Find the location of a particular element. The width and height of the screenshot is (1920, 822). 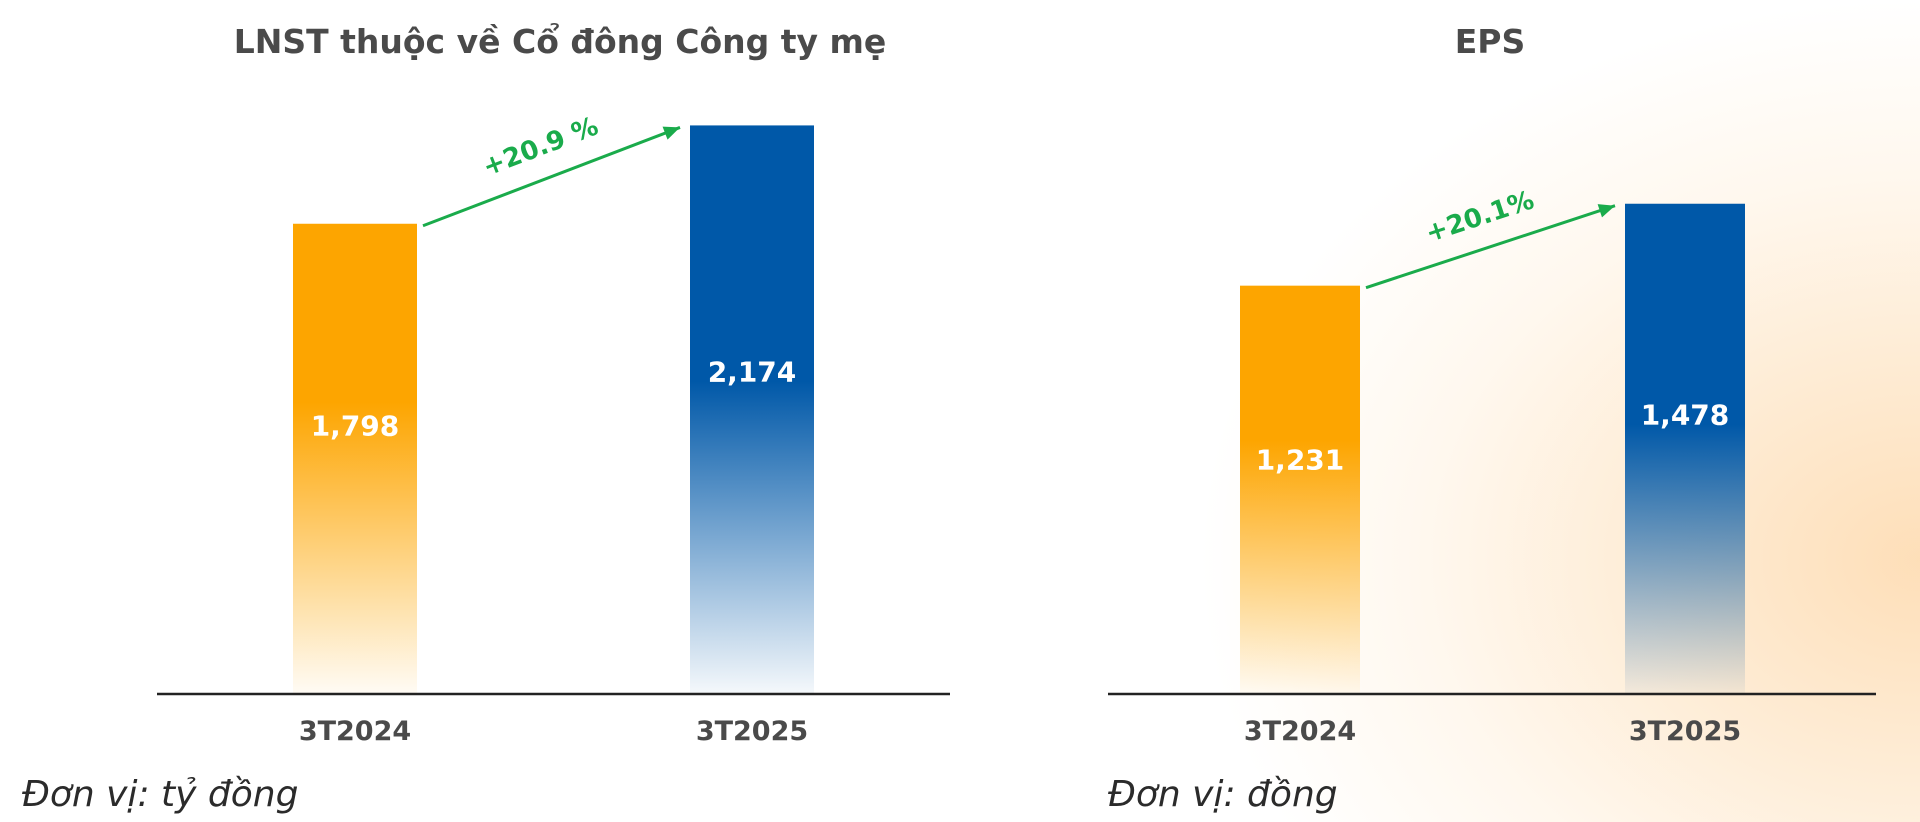

value-label-lnst-1: 2,174 is located at coordinates (752, 371).